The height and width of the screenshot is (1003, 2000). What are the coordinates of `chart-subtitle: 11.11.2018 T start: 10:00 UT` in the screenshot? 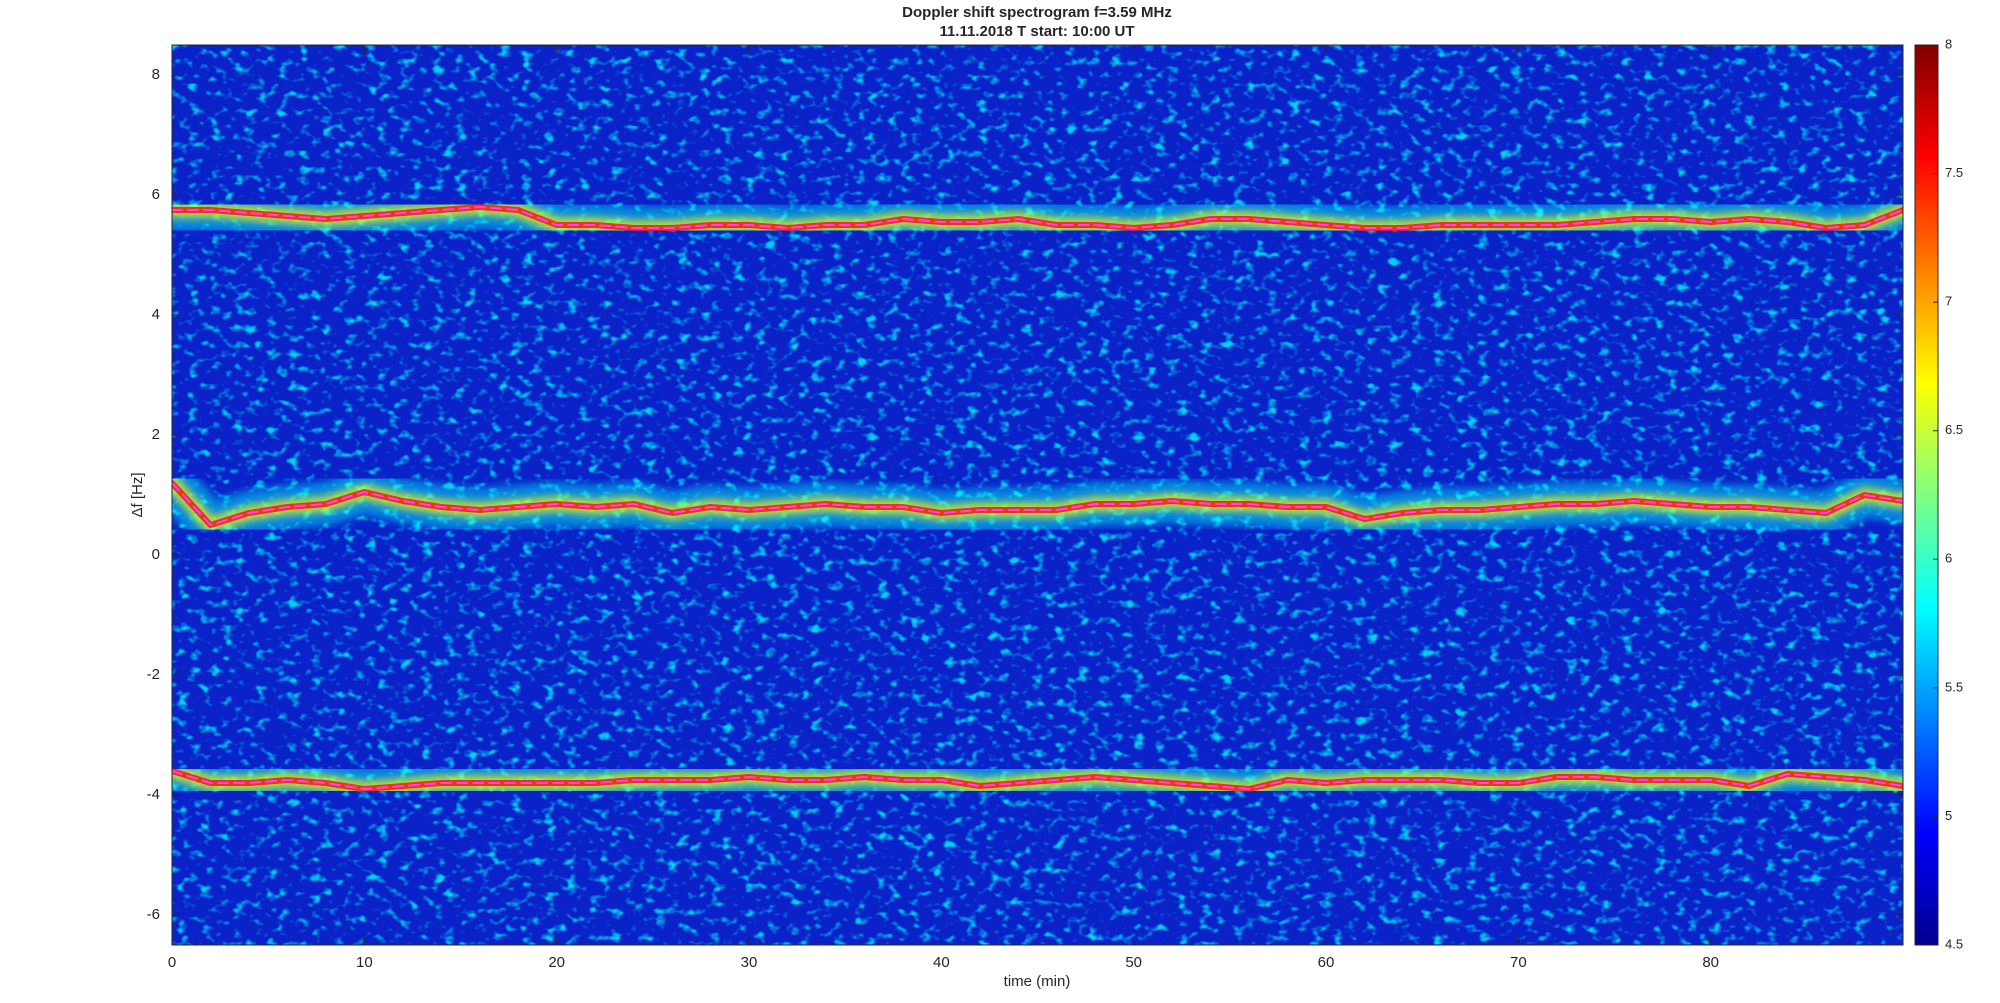 It's located at (1036, 31).